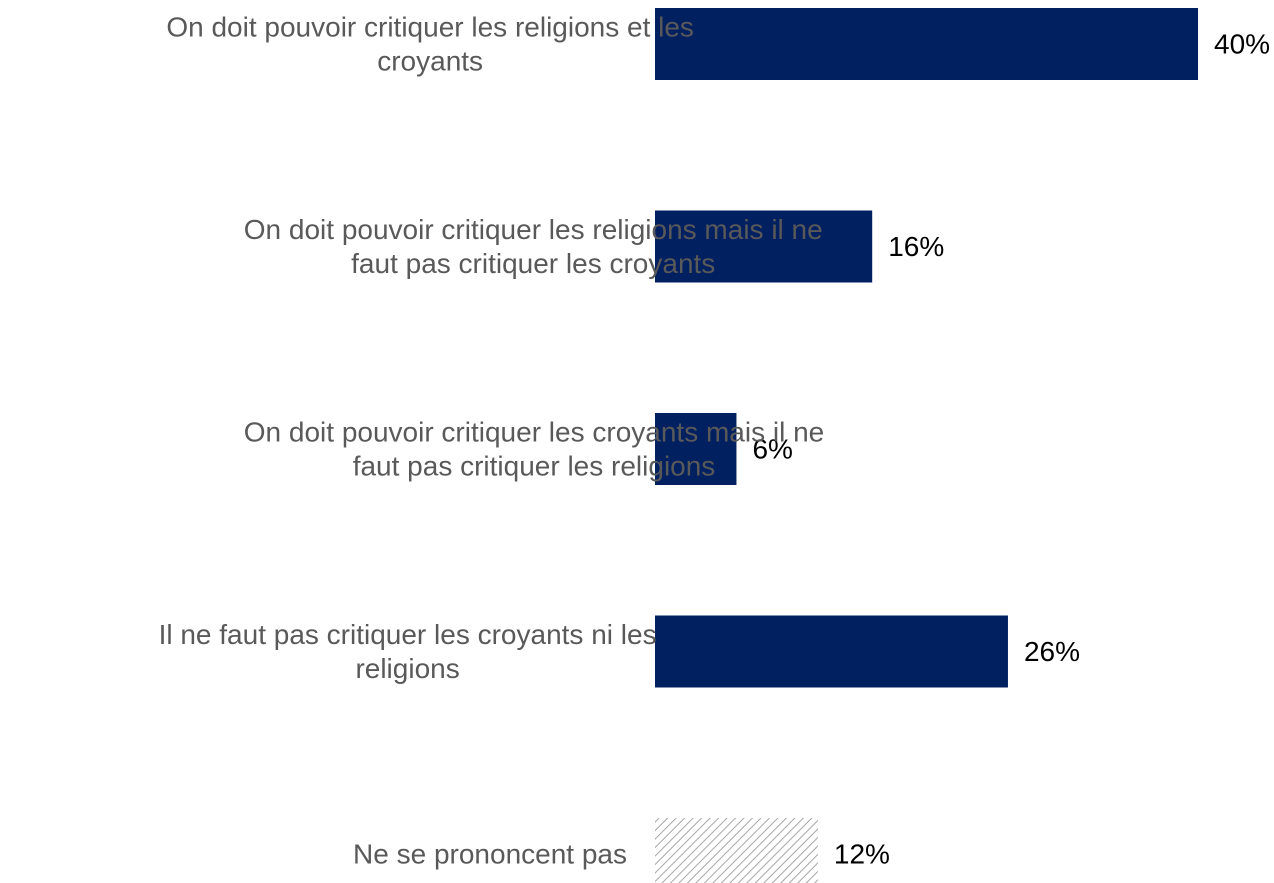  I want to click on category-label-line: faut pas critiquer les religions, so click(534, 466).